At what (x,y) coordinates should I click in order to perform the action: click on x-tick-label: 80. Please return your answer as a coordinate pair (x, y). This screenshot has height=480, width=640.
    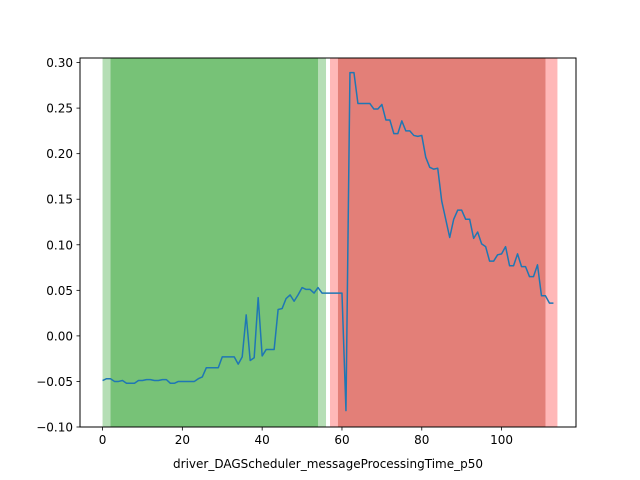
    Looking at the image, I should click on (421, 440).